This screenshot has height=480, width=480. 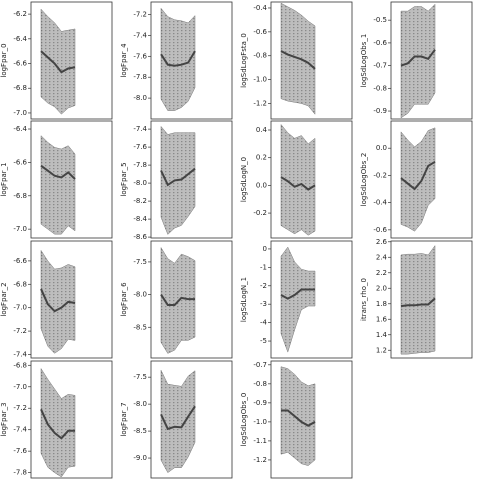 I want to click on panel: -0.5 -0.6 -0.7 -0.8 -0.9 logSdLogObs_1, so click(x=416, y=60).